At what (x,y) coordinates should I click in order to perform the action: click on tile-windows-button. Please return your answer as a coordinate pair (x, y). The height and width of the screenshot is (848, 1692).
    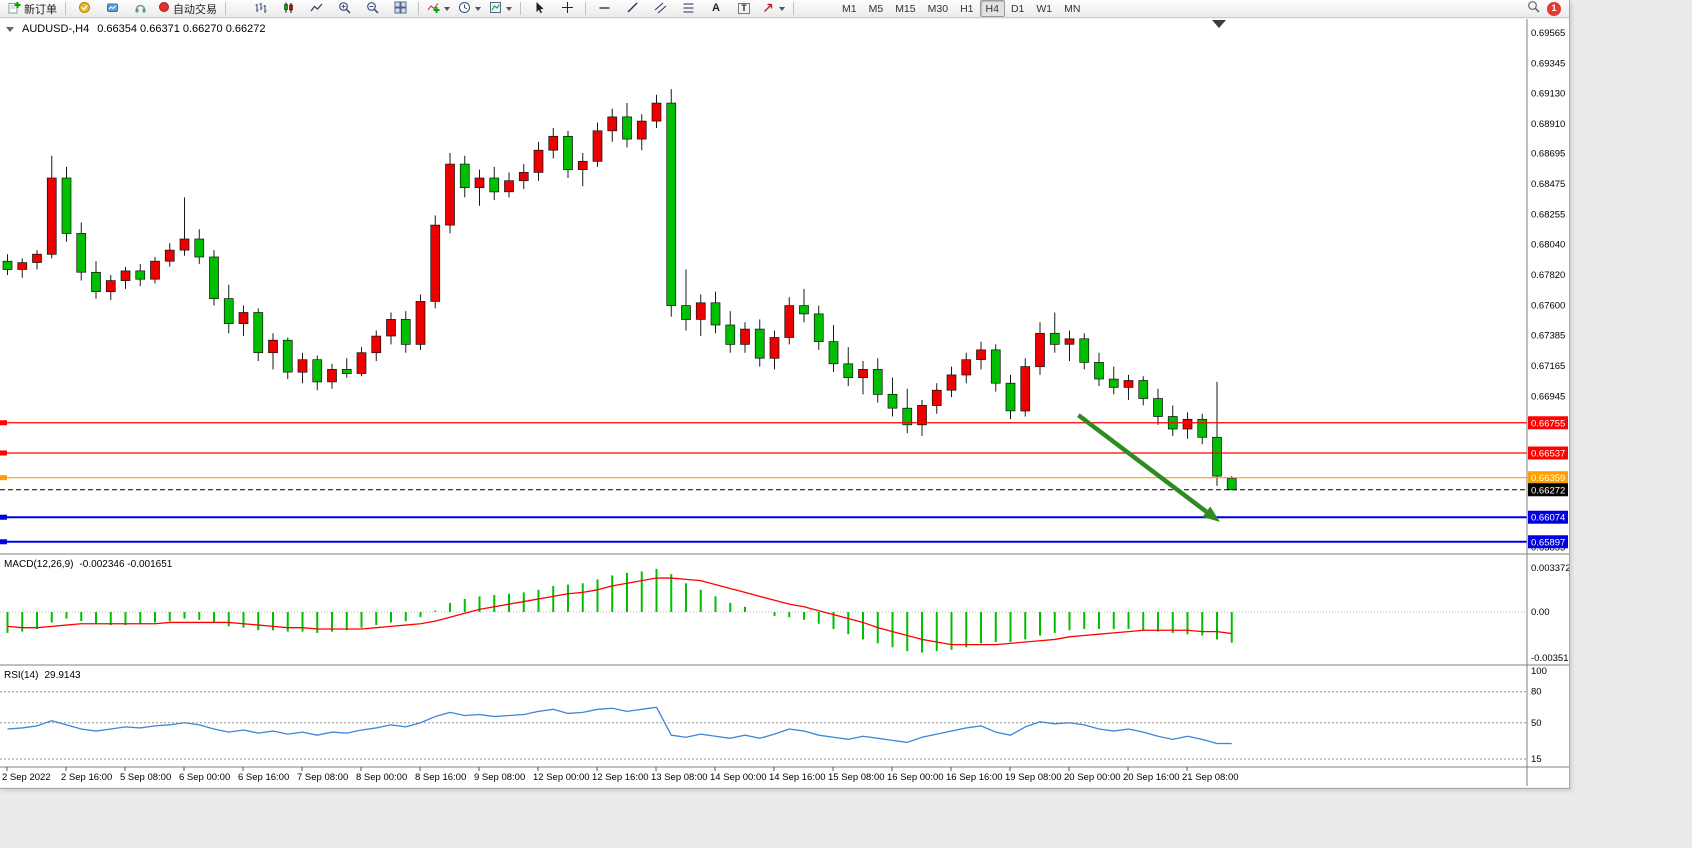
    Looking at the image, I should click on (400, 9).